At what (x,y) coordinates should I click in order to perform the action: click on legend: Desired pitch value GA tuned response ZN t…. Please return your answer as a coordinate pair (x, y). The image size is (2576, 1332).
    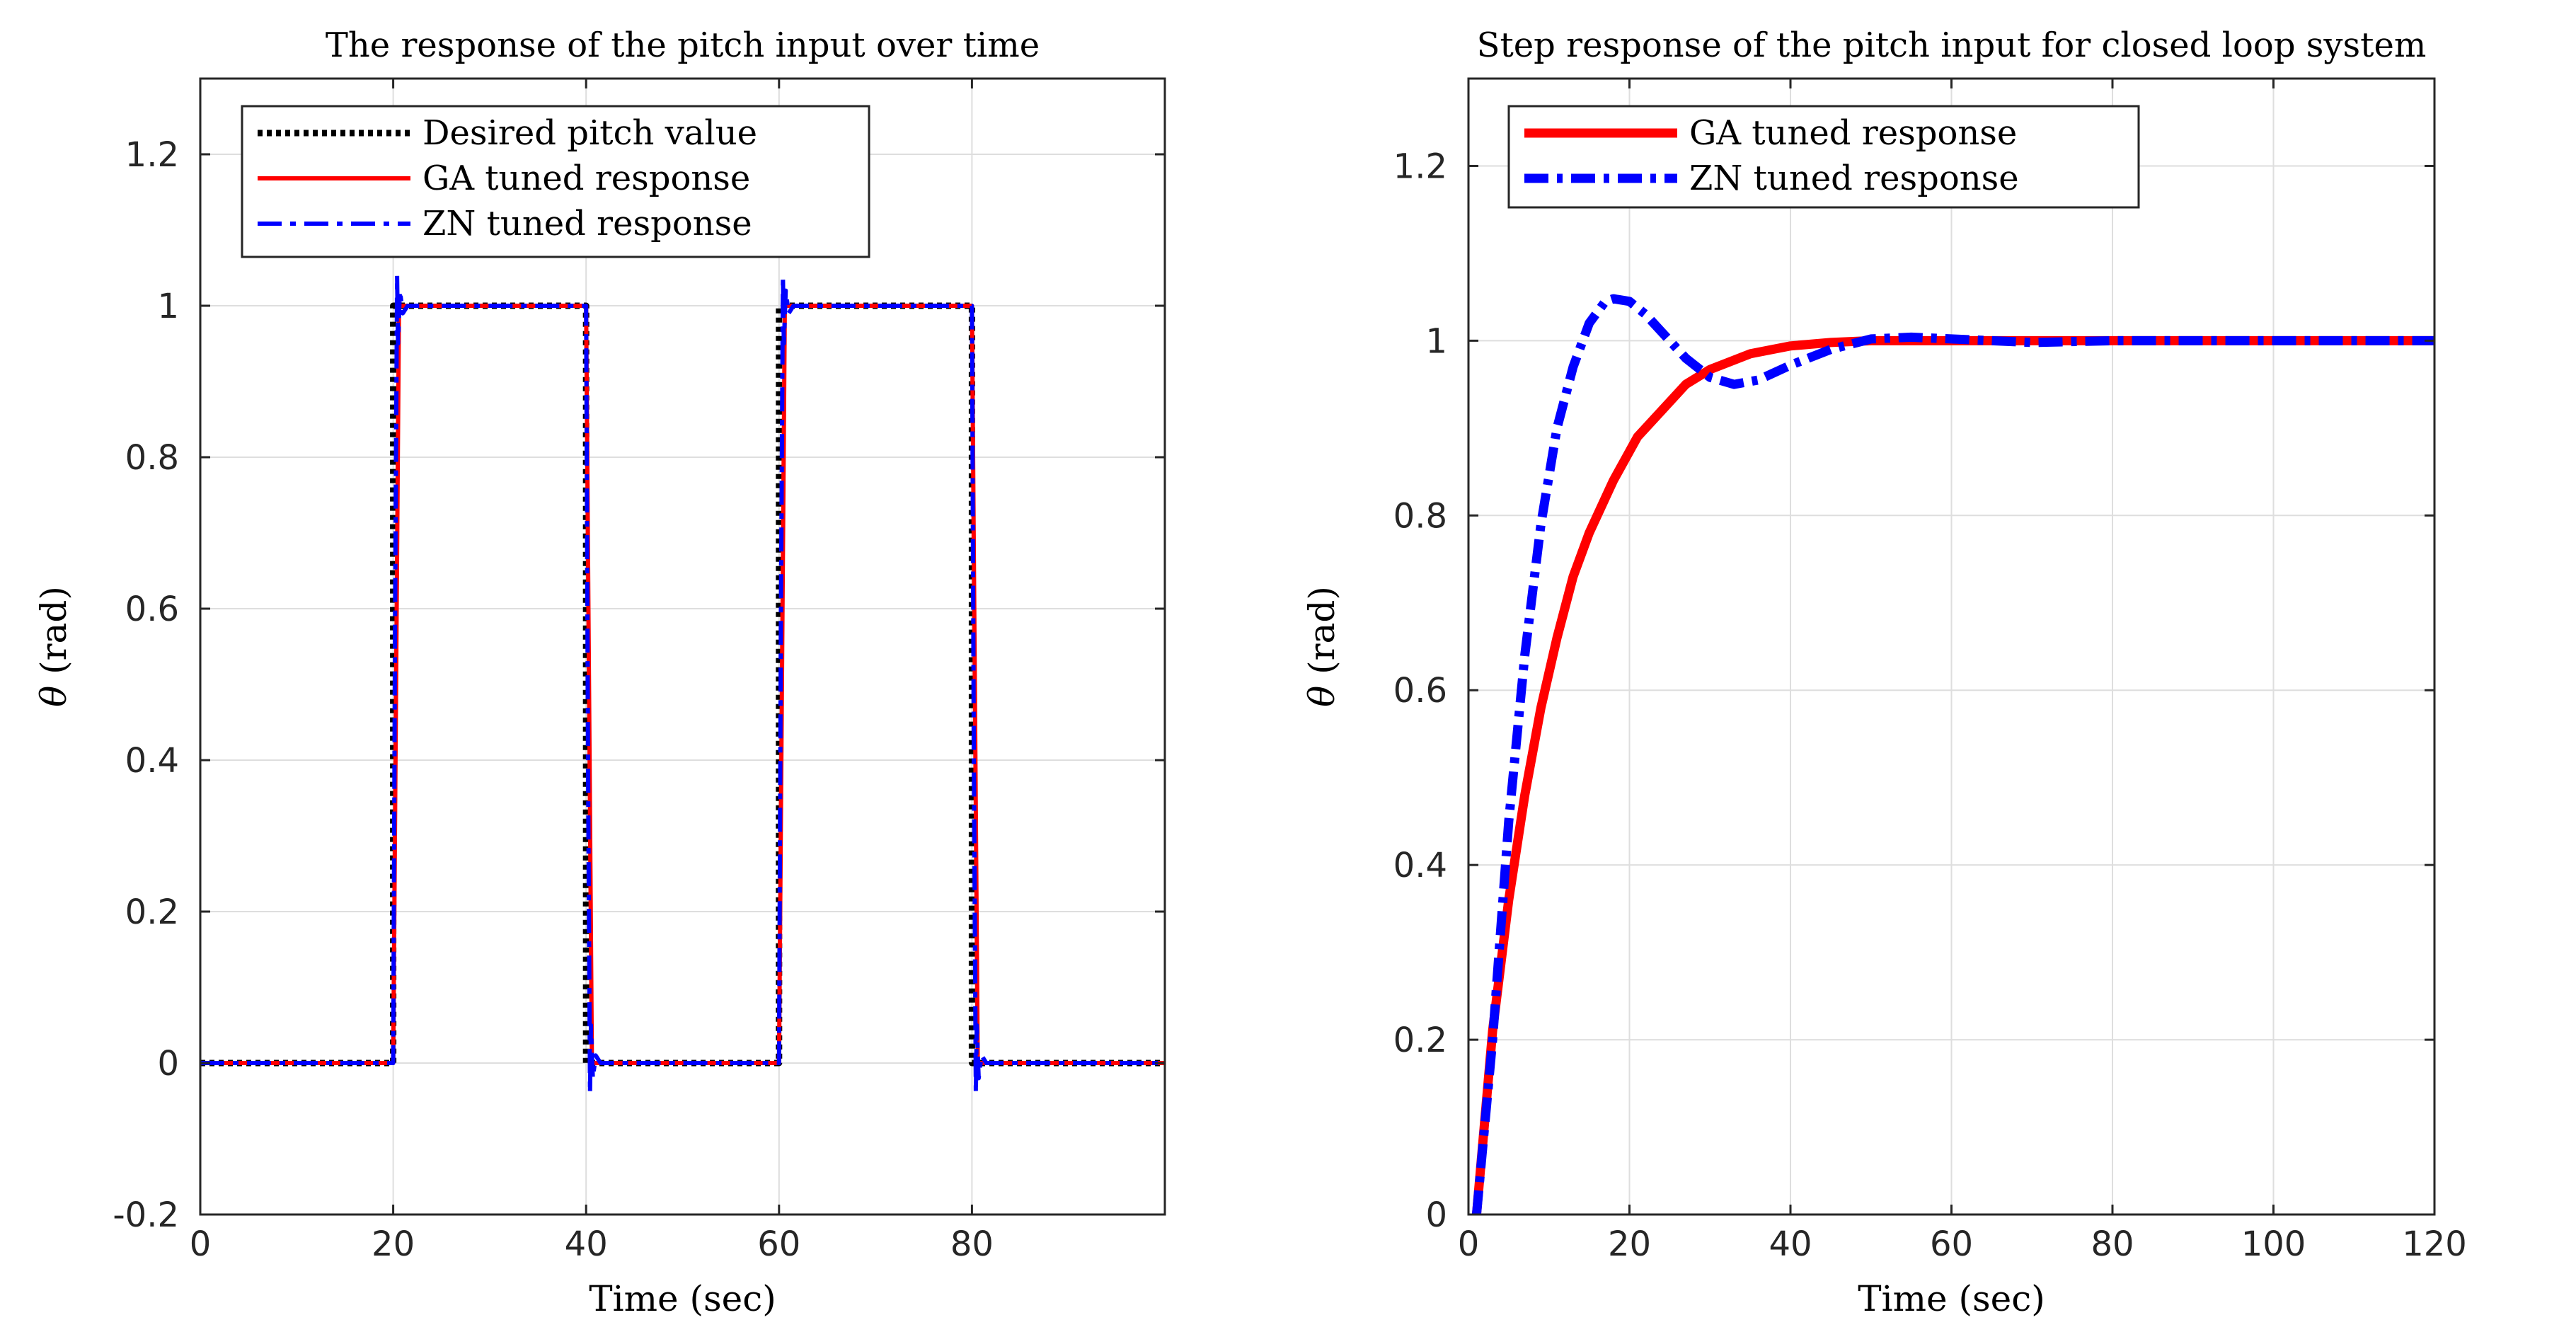
    Looking at the image, I should click on (556, 182).